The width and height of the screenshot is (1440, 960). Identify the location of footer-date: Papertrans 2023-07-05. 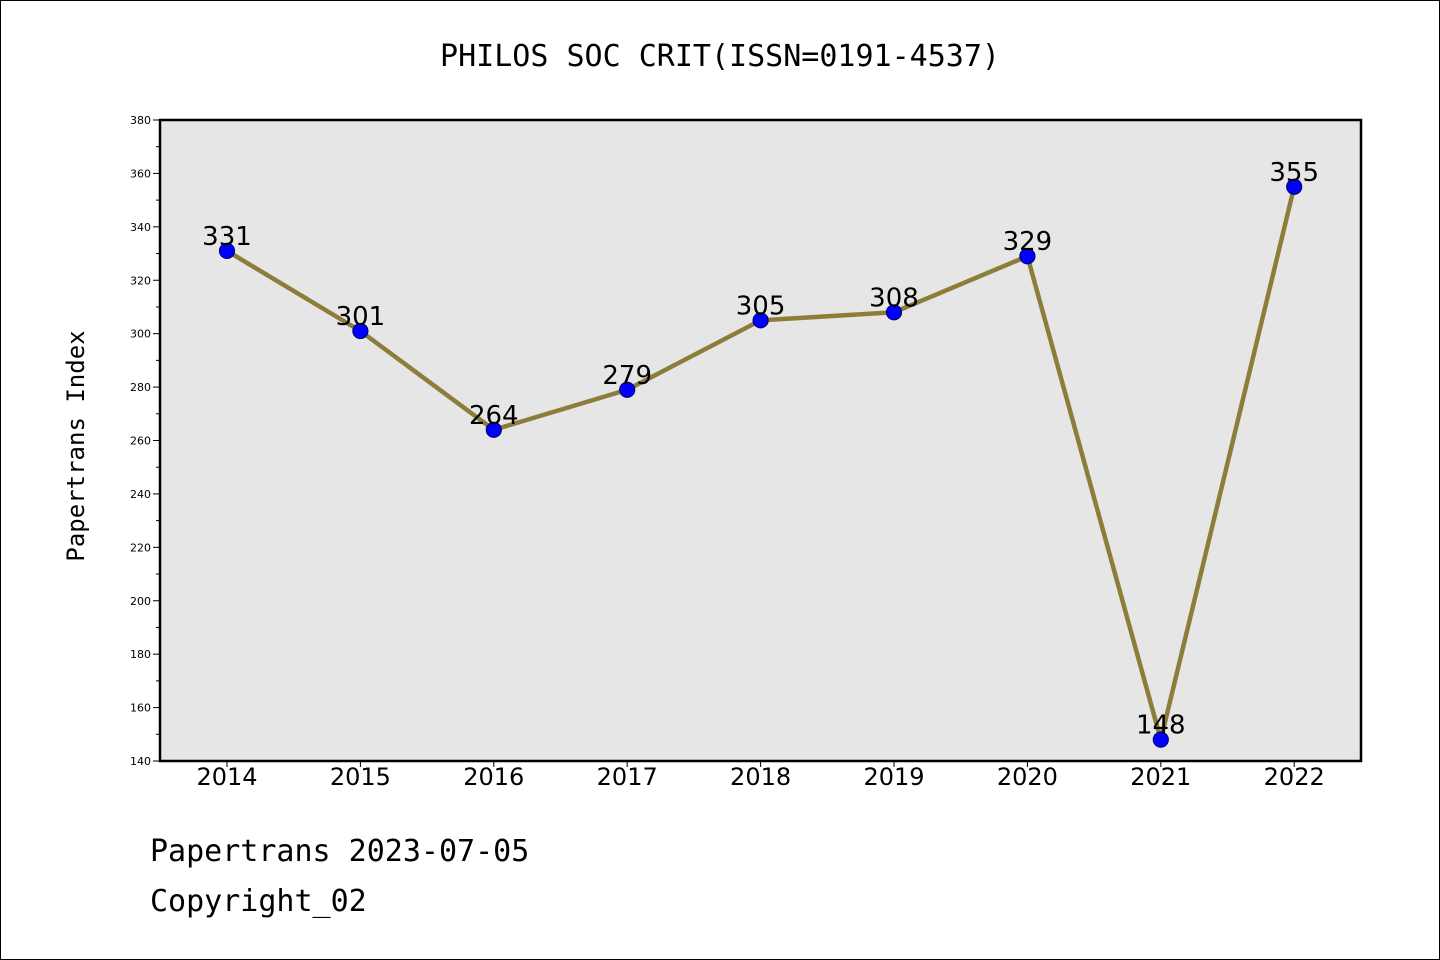
(340, 851).